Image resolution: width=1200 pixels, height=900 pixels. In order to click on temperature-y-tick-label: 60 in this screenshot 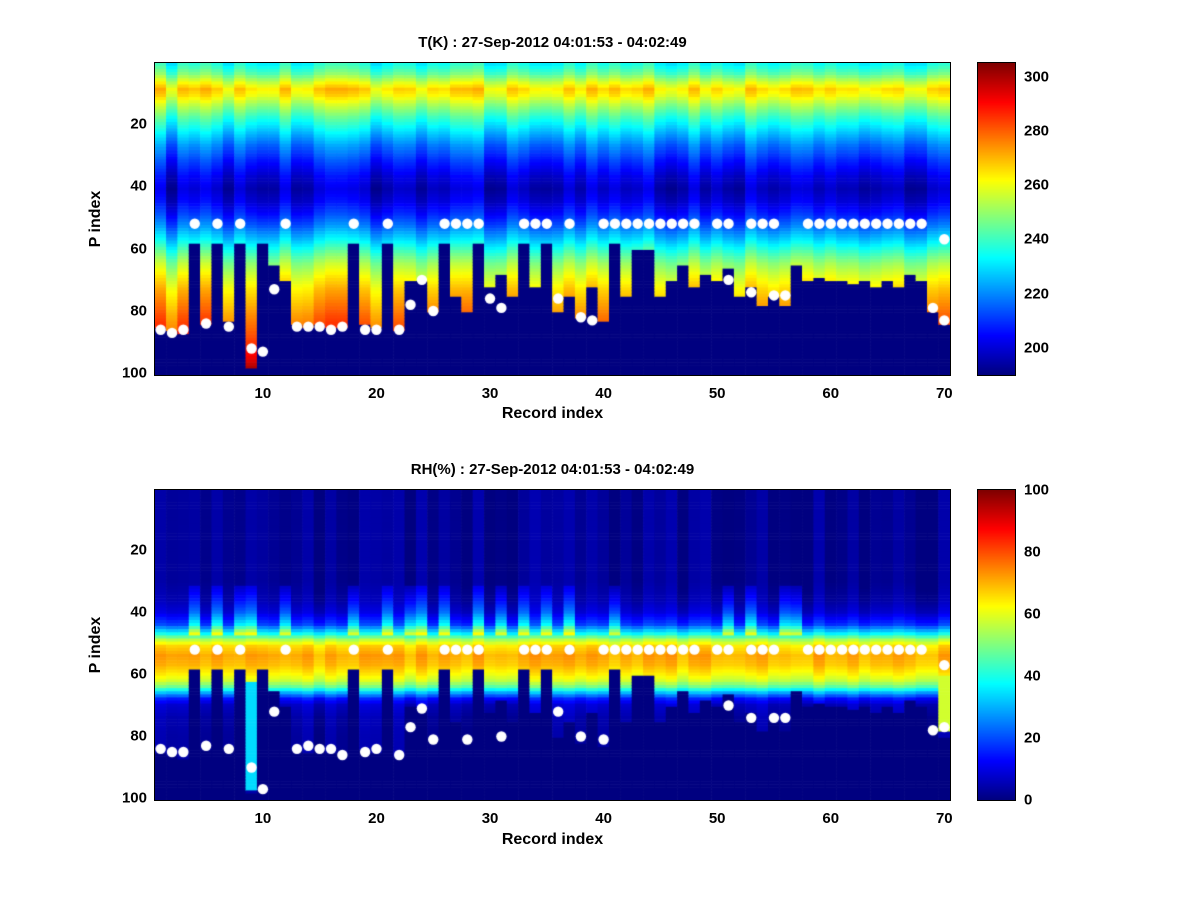, I will do `click(138, 249)`.